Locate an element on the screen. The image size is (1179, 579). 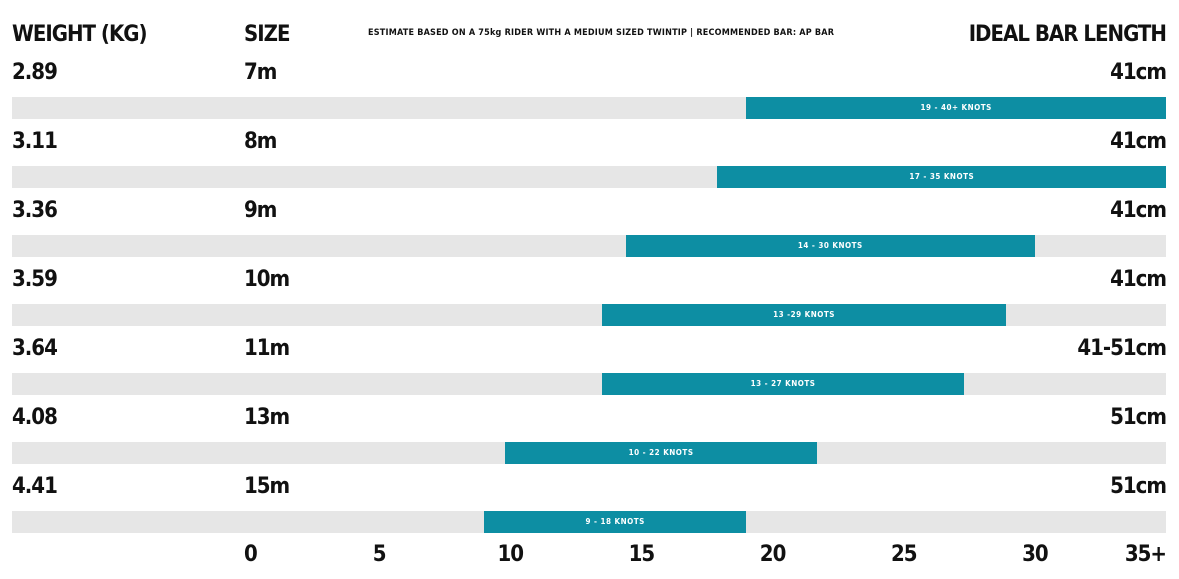
size-value: 8m is located at coordinates (260, 141).